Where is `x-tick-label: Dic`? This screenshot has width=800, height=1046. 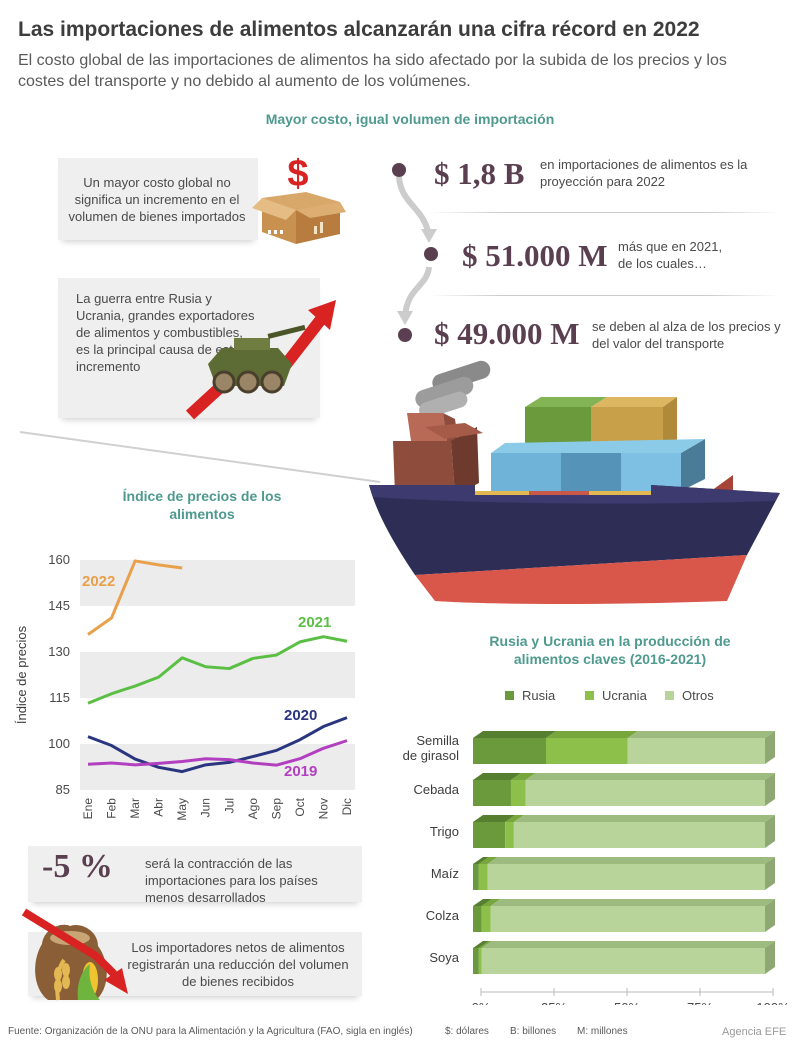
x-tick-label: Dic is located at coordinates (347, 806).